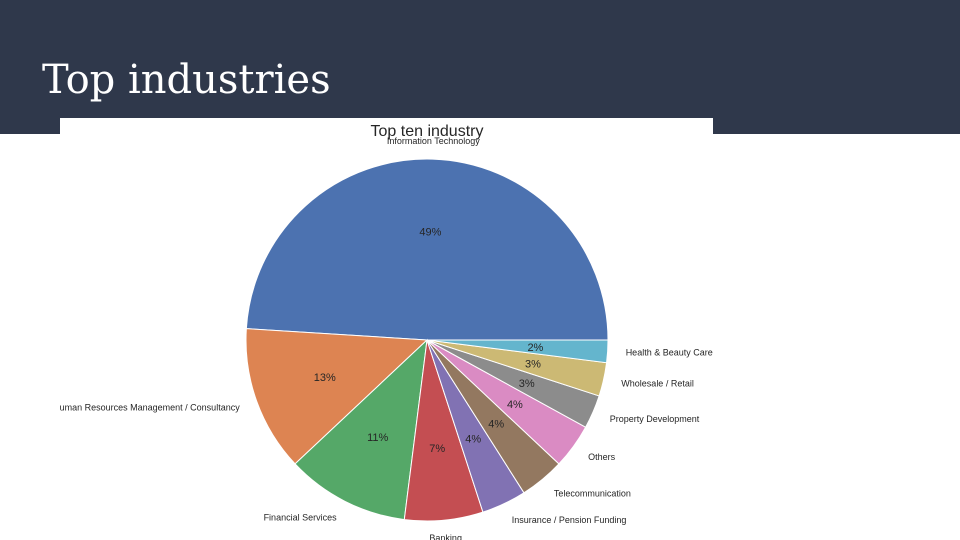 The height and width of the screenshot is (540, 960). Describe the element at coordinates (437, 449) in the screenshot. I see `pie-pct-label: 7%` at that location.